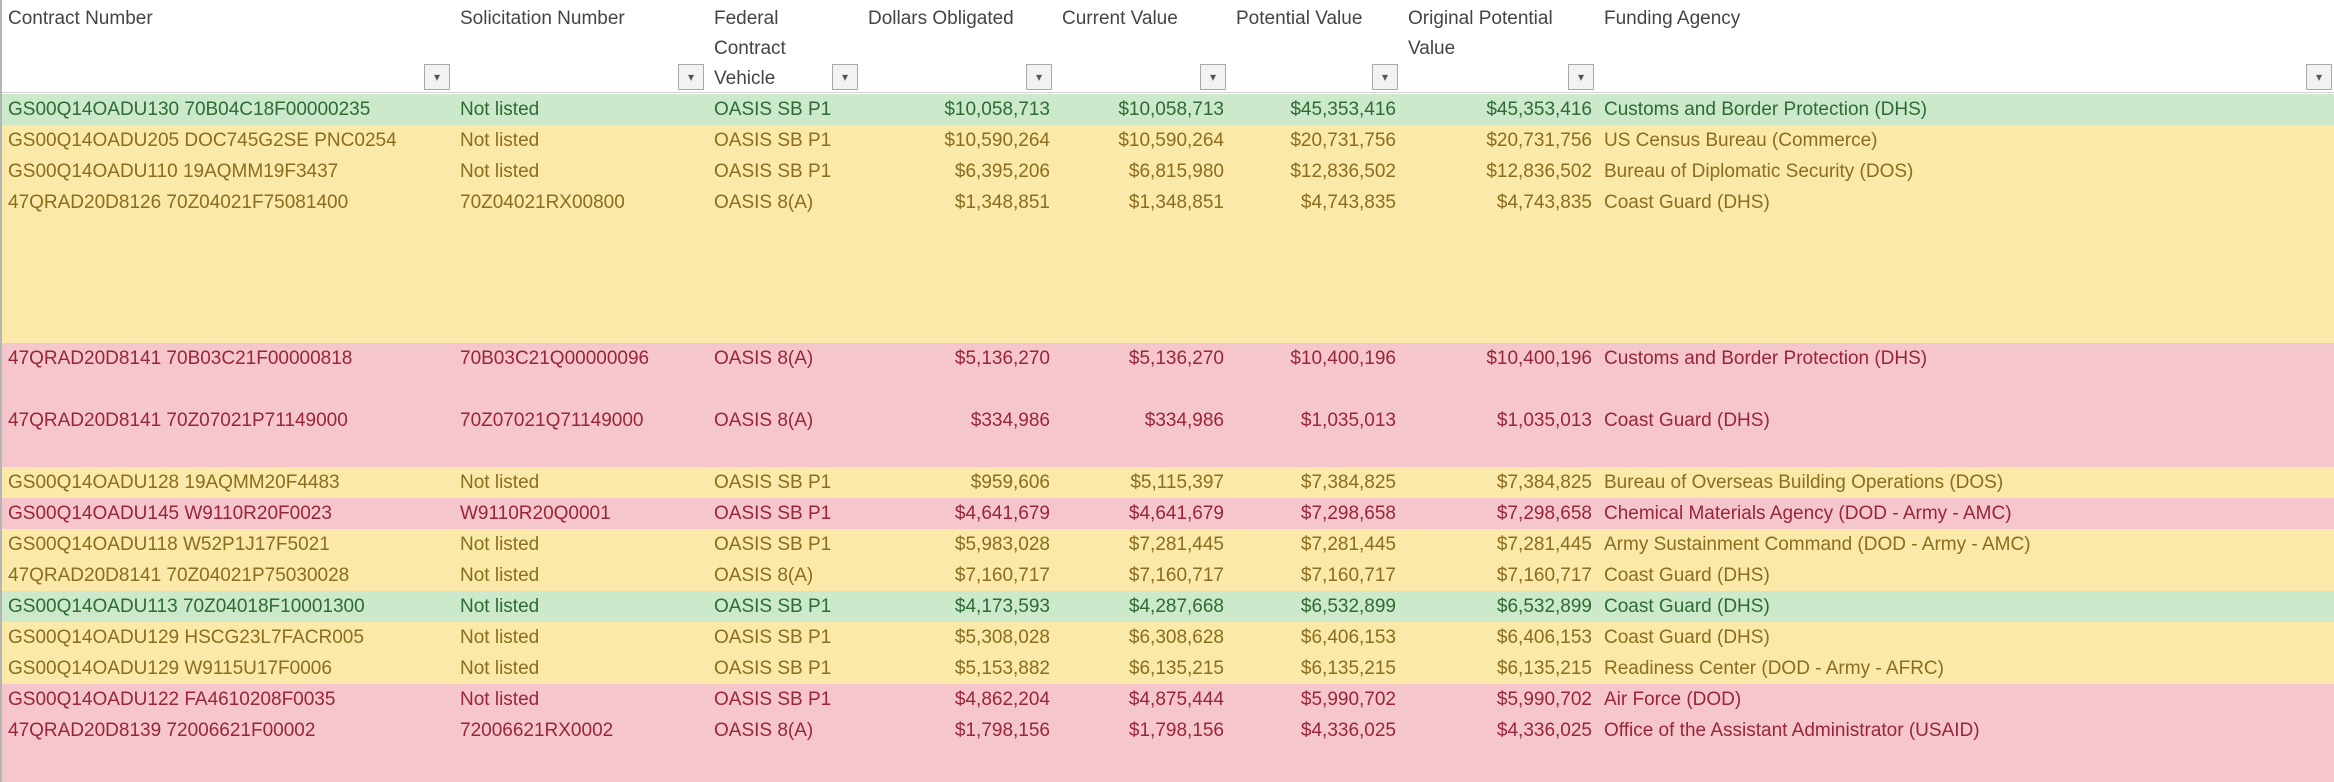 This screenshot has height=782, width=2334. I want to click on cell-solicitation: 70Z04021RX00800, so click(542, 202).